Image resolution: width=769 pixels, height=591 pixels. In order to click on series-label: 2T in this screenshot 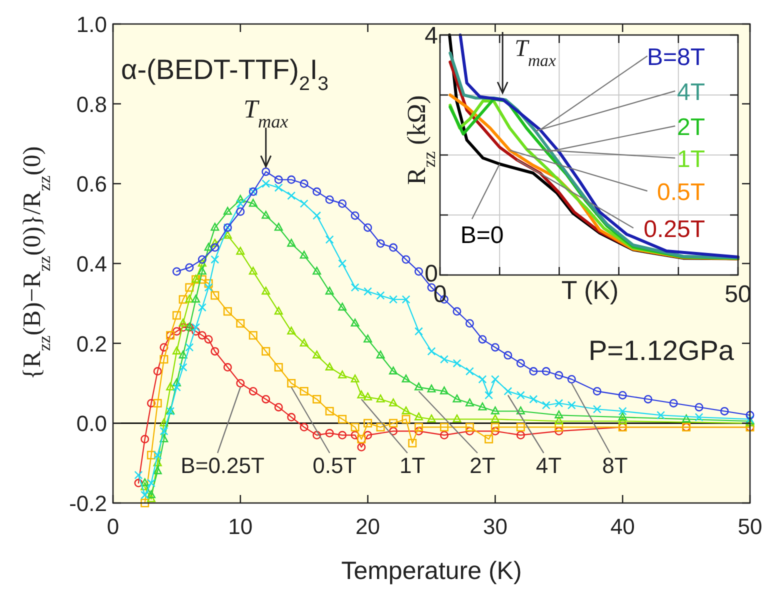, I will do `click(483, 465)`.